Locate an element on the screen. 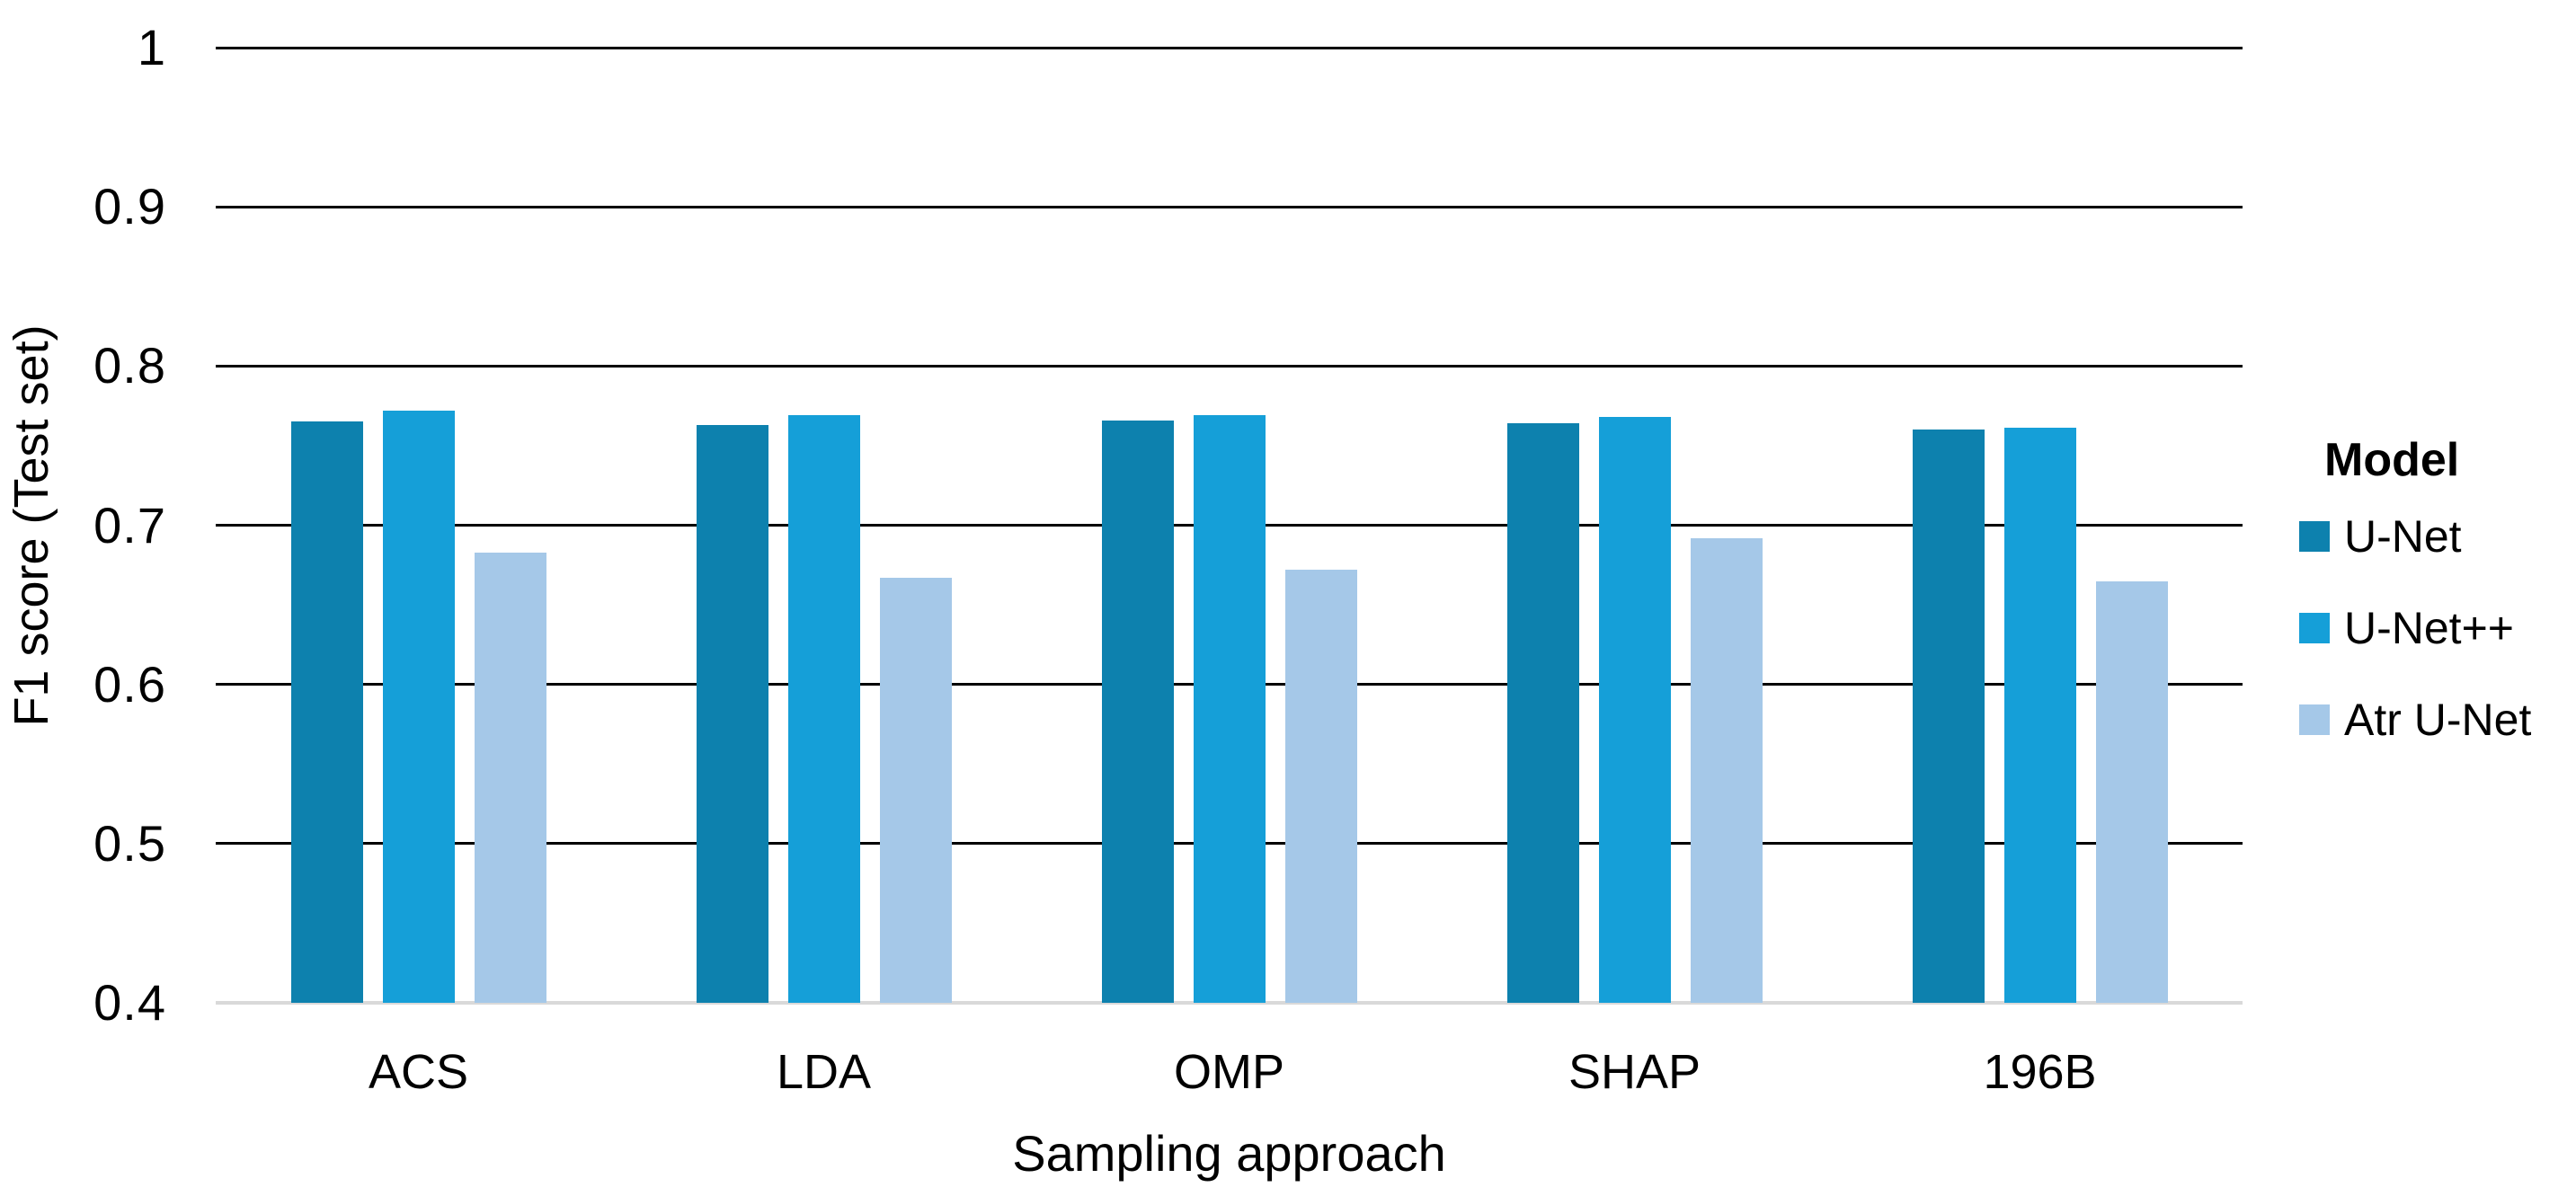 The height and width of the screenshot is (1196, 2576). y-tick-label: 0.5 is located at coordinates (129, 843).